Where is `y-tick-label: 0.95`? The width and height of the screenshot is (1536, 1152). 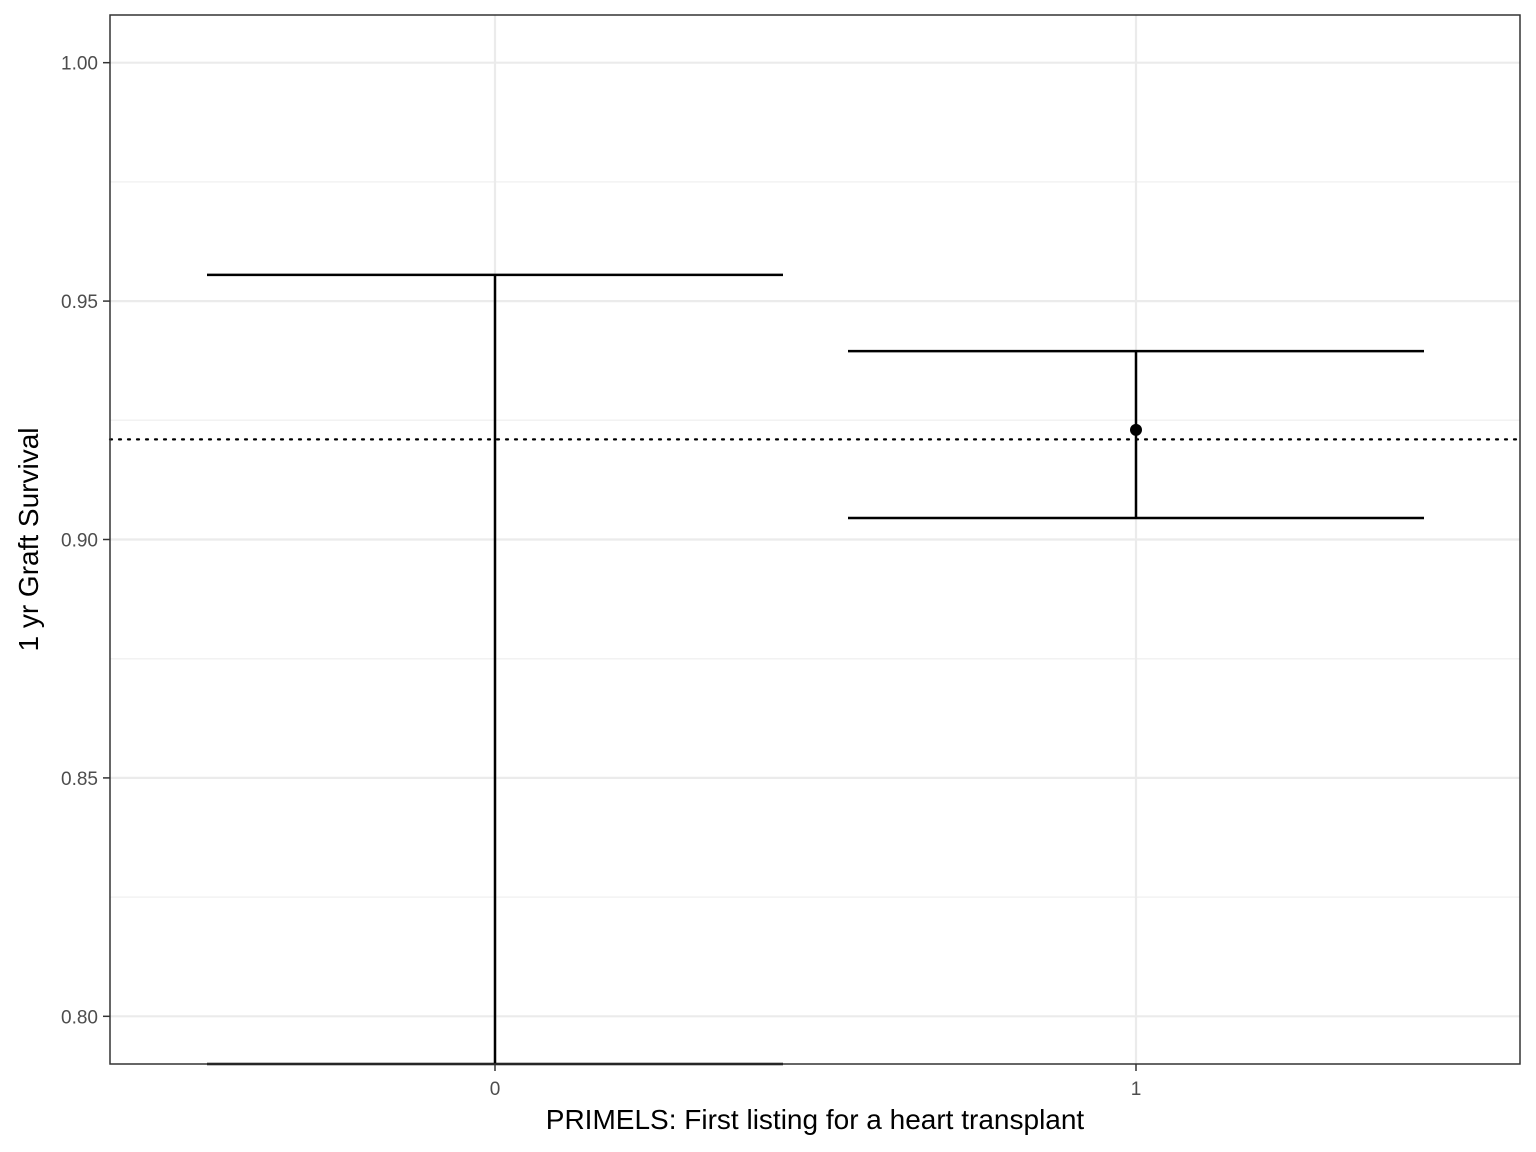
y-tick-label: 0.95 is located at coordinates (79, 302).